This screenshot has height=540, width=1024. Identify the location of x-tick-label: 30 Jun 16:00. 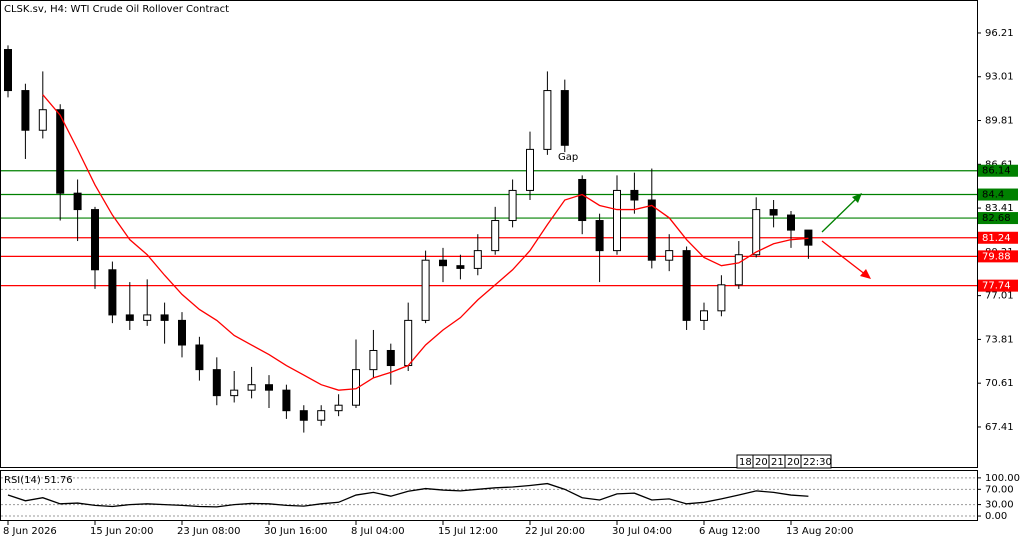
(296, 531).